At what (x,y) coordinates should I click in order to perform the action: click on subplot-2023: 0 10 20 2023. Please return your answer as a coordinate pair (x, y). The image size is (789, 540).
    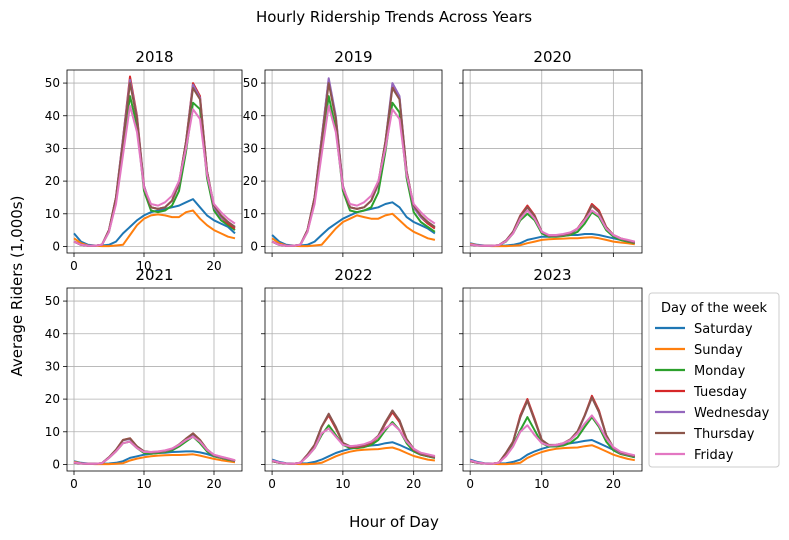
    Looking at the image, I should click on (551, 378).